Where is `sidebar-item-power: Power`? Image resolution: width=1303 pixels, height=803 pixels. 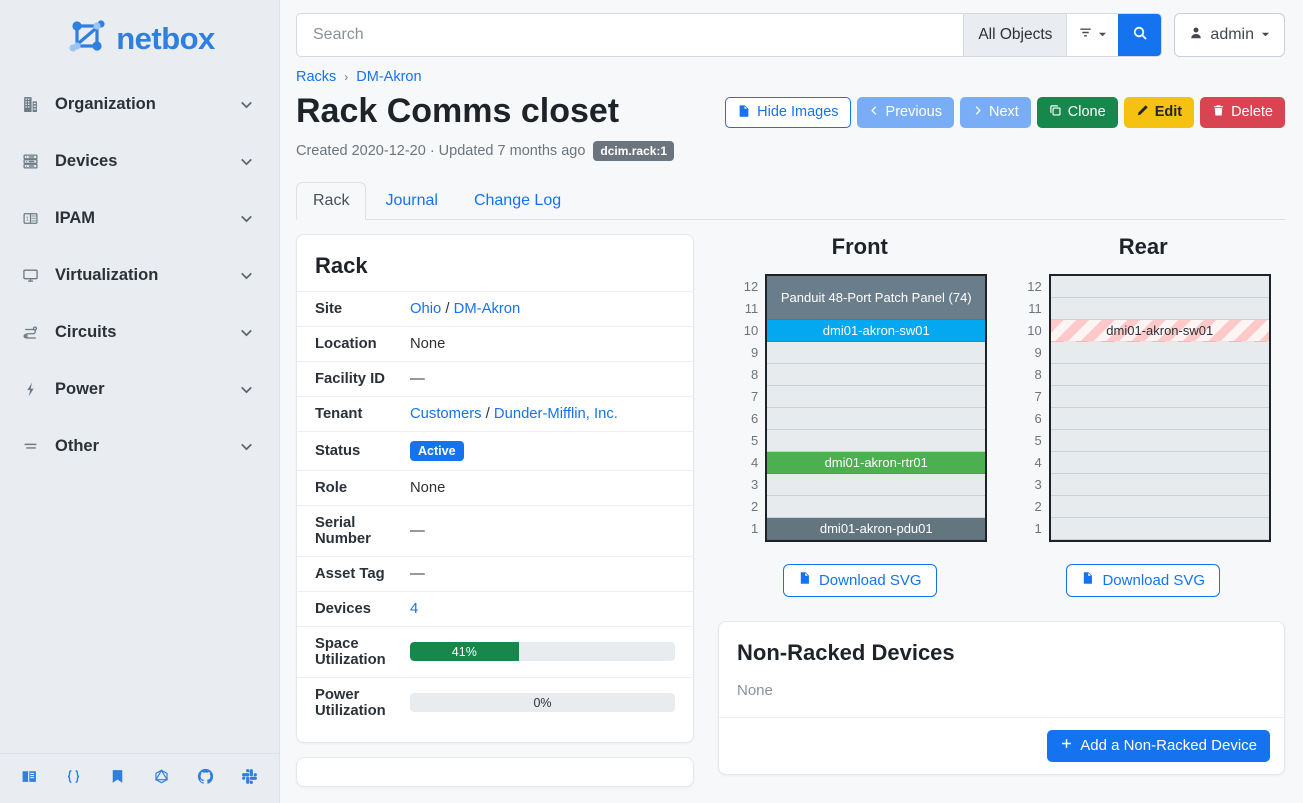 sidebar-item-power: Power is located at coordinates (139, 389).